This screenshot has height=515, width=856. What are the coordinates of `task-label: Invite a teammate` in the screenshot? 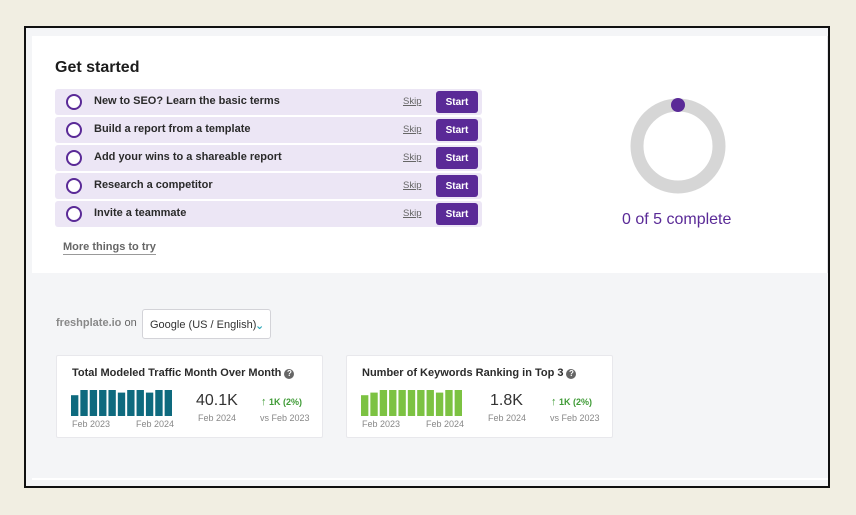 It's located at (140, 213).